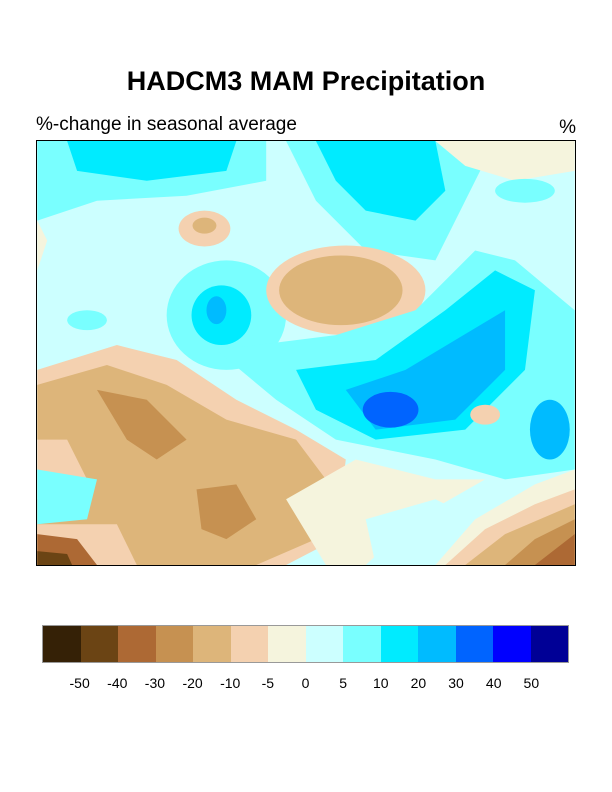 The height and width of the screenshot is (792, 612). I want to click on units-label: %, so click(567, 127).